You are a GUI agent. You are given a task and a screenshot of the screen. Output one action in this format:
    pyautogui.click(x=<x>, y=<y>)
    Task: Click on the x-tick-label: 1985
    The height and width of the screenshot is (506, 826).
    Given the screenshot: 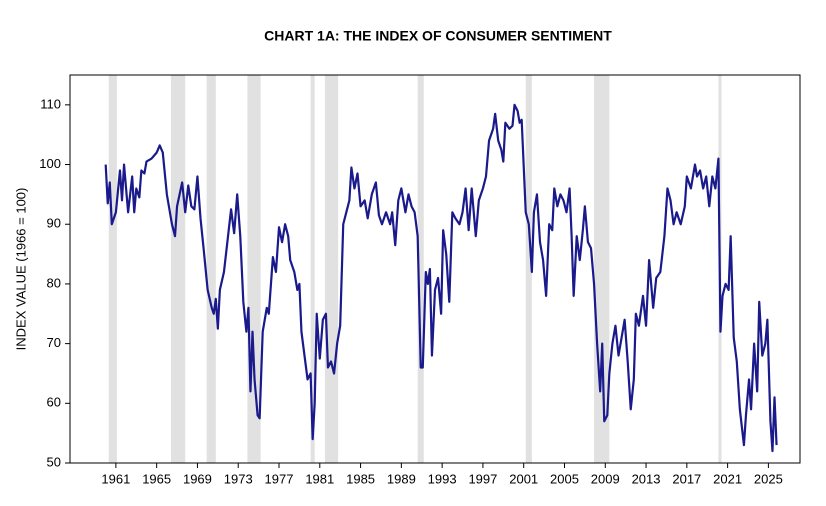 What is the action you would take?
    pyautogui.click(x=360, y=478)
    